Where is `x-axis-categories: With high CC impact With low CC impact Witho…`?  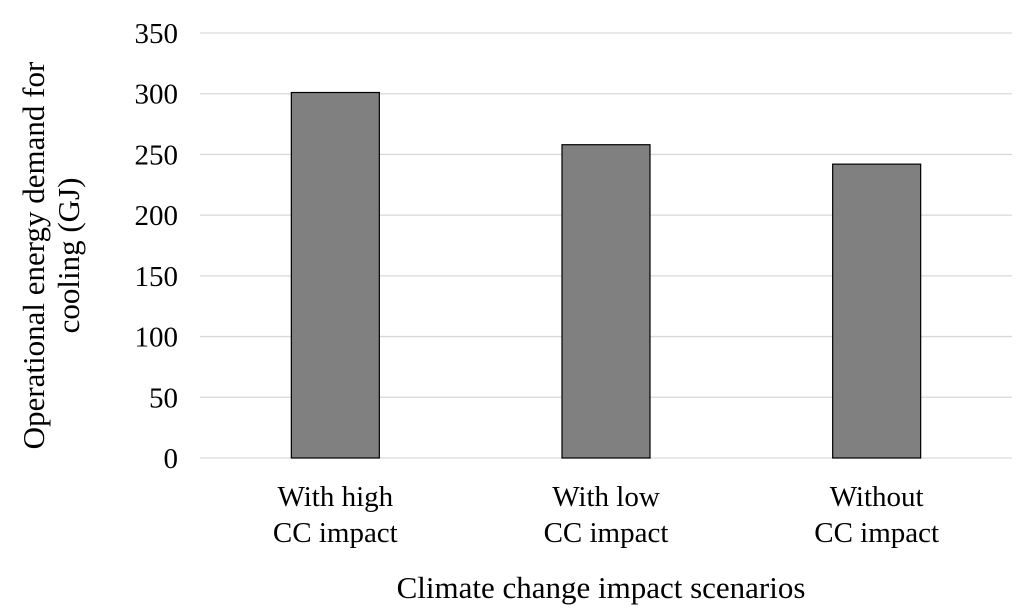
x-axis-categories: With high CC impact With low CC impact Witho… is located at coordinates (606, 515).